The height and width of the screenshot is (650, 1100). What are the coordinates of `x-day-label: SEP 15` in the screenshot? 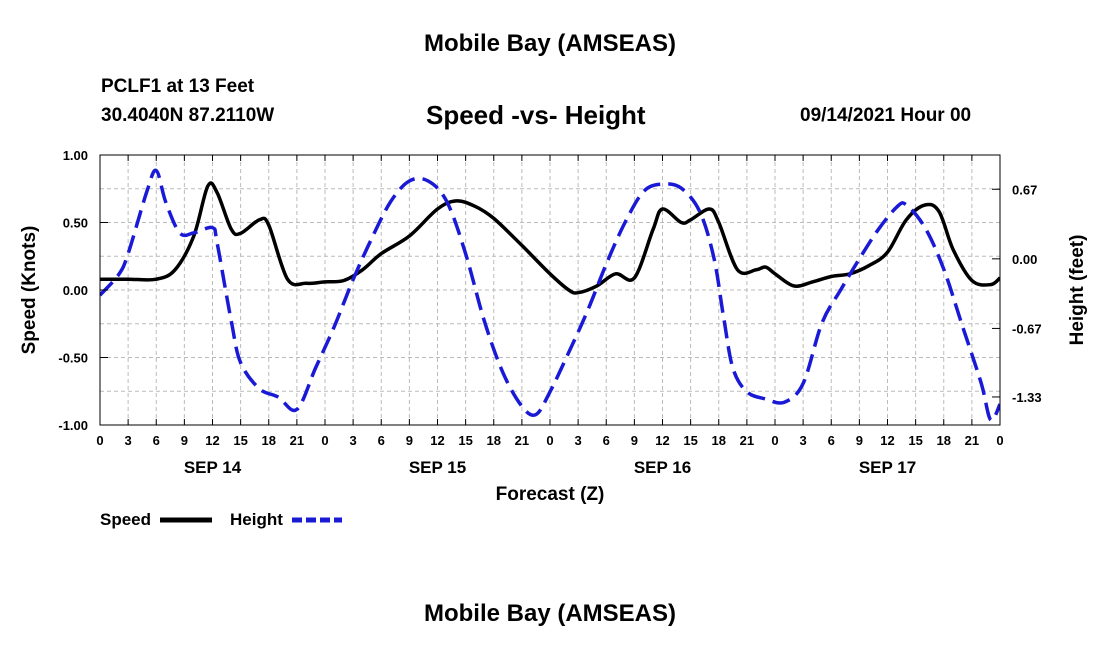 It's located at (437, 467).